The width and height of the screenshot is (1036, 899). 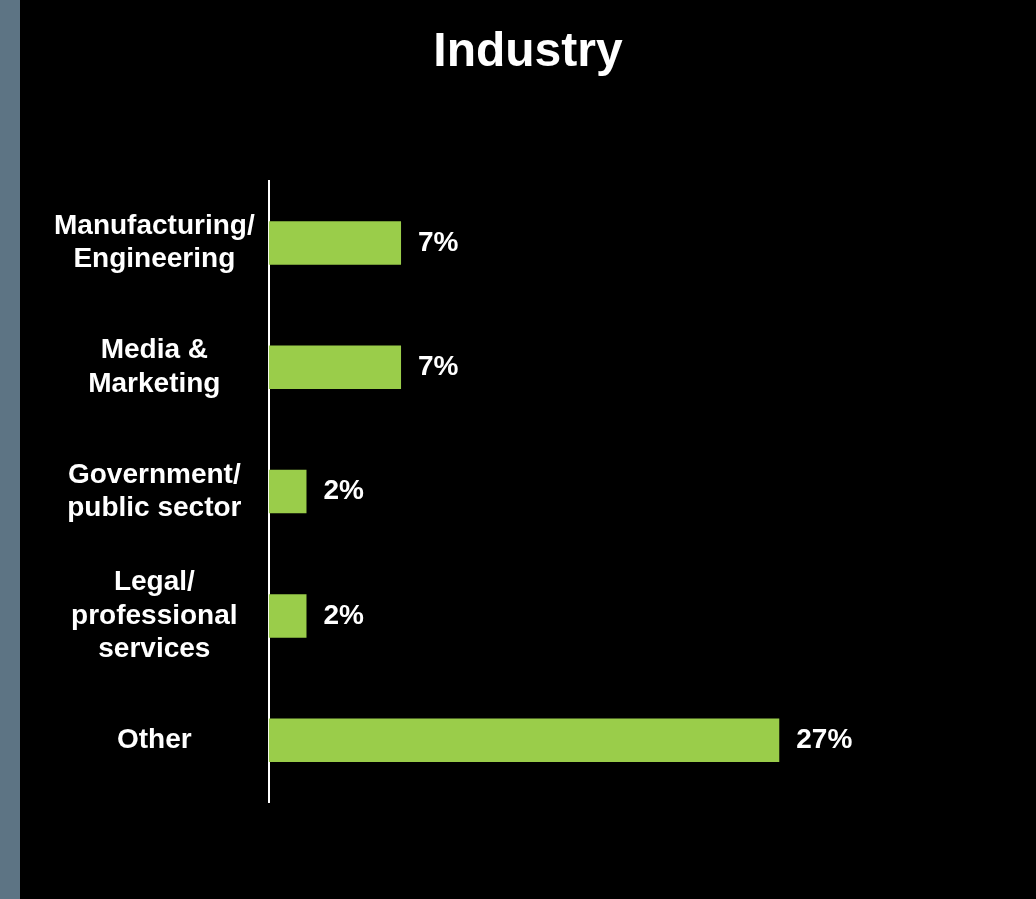 What do you see at coordinates (528, 49) in the screenshot?
I see `chart-title: Industry` at bounding box center [528, 49].